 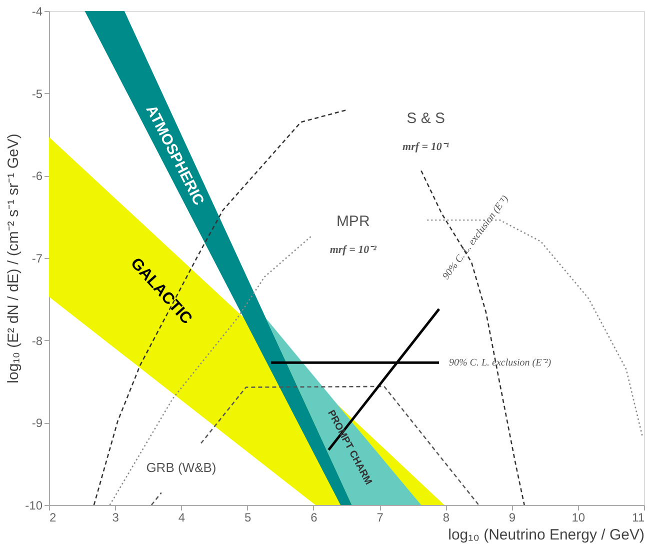 I want to click on x-tick-label: 9, so click(x=512, y=517).